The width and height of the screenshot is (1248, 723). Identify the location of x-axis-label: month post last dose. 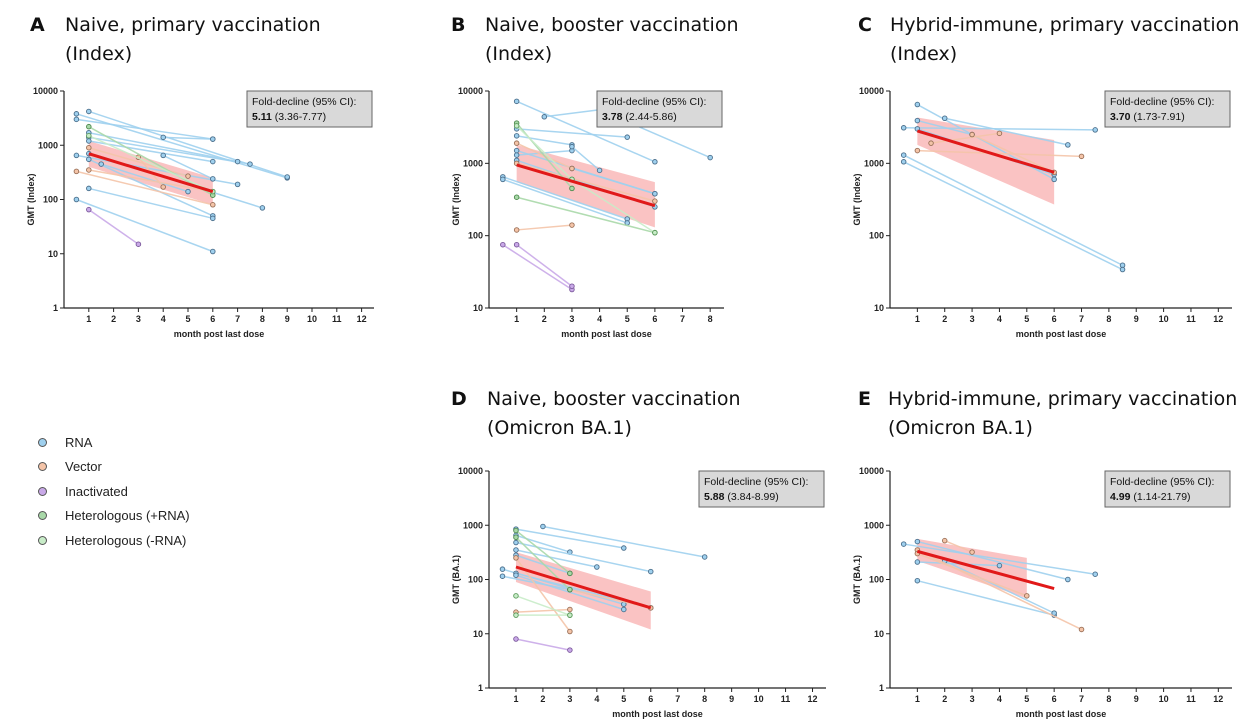
(657, 714).